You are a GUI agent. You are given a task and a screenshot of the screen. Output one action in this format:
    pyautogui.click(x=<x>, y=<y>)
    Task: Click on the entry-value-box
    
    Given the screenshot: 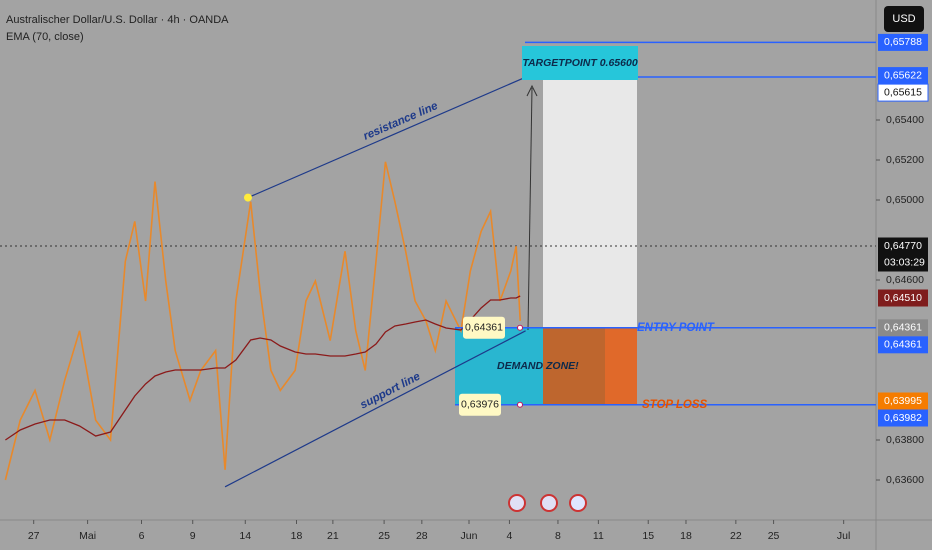 What is the action you would take?
    pyautogui.click(x=484, y=327)
    